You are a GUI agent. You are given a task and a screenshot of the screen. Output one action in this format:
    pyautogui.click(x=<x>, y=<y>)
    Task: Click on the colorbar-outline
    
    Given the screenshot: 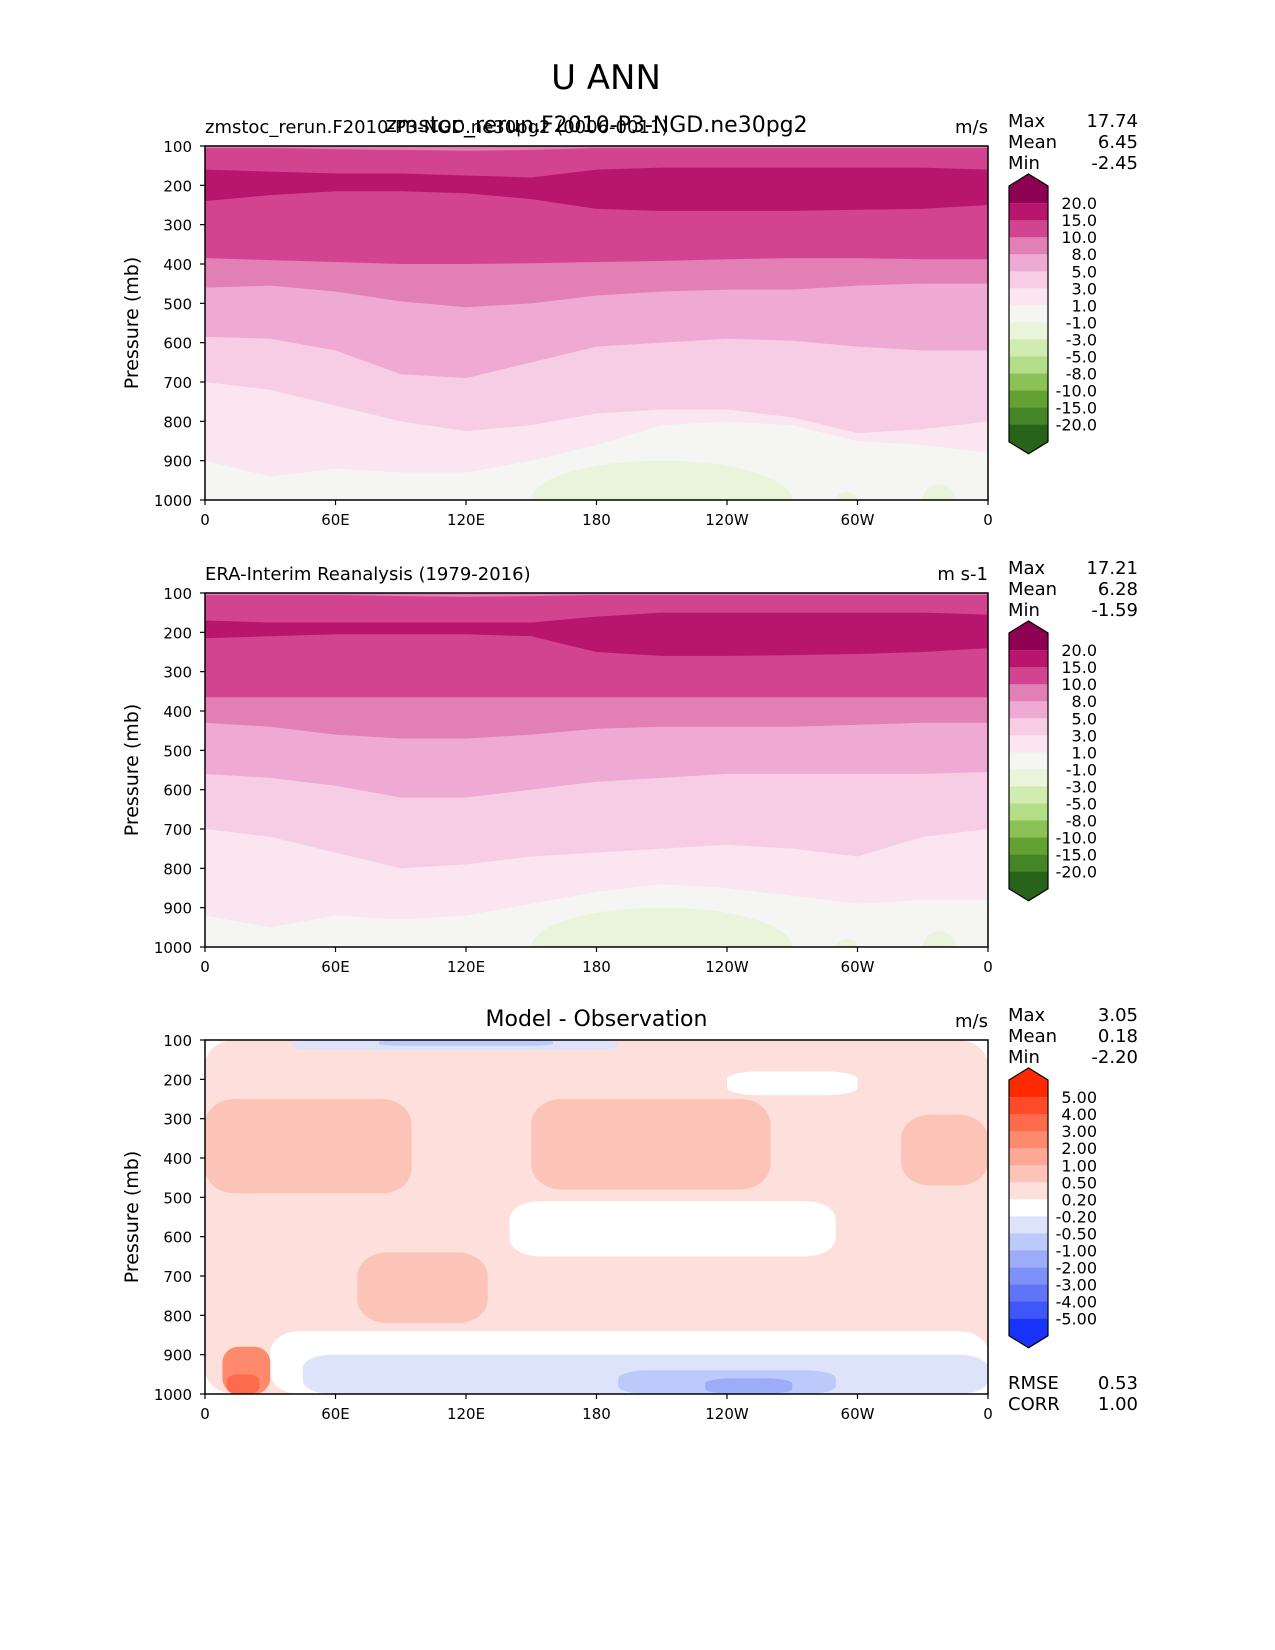 What is the action you would take?
    pyautogui.click(x=1028, y=1208)
    